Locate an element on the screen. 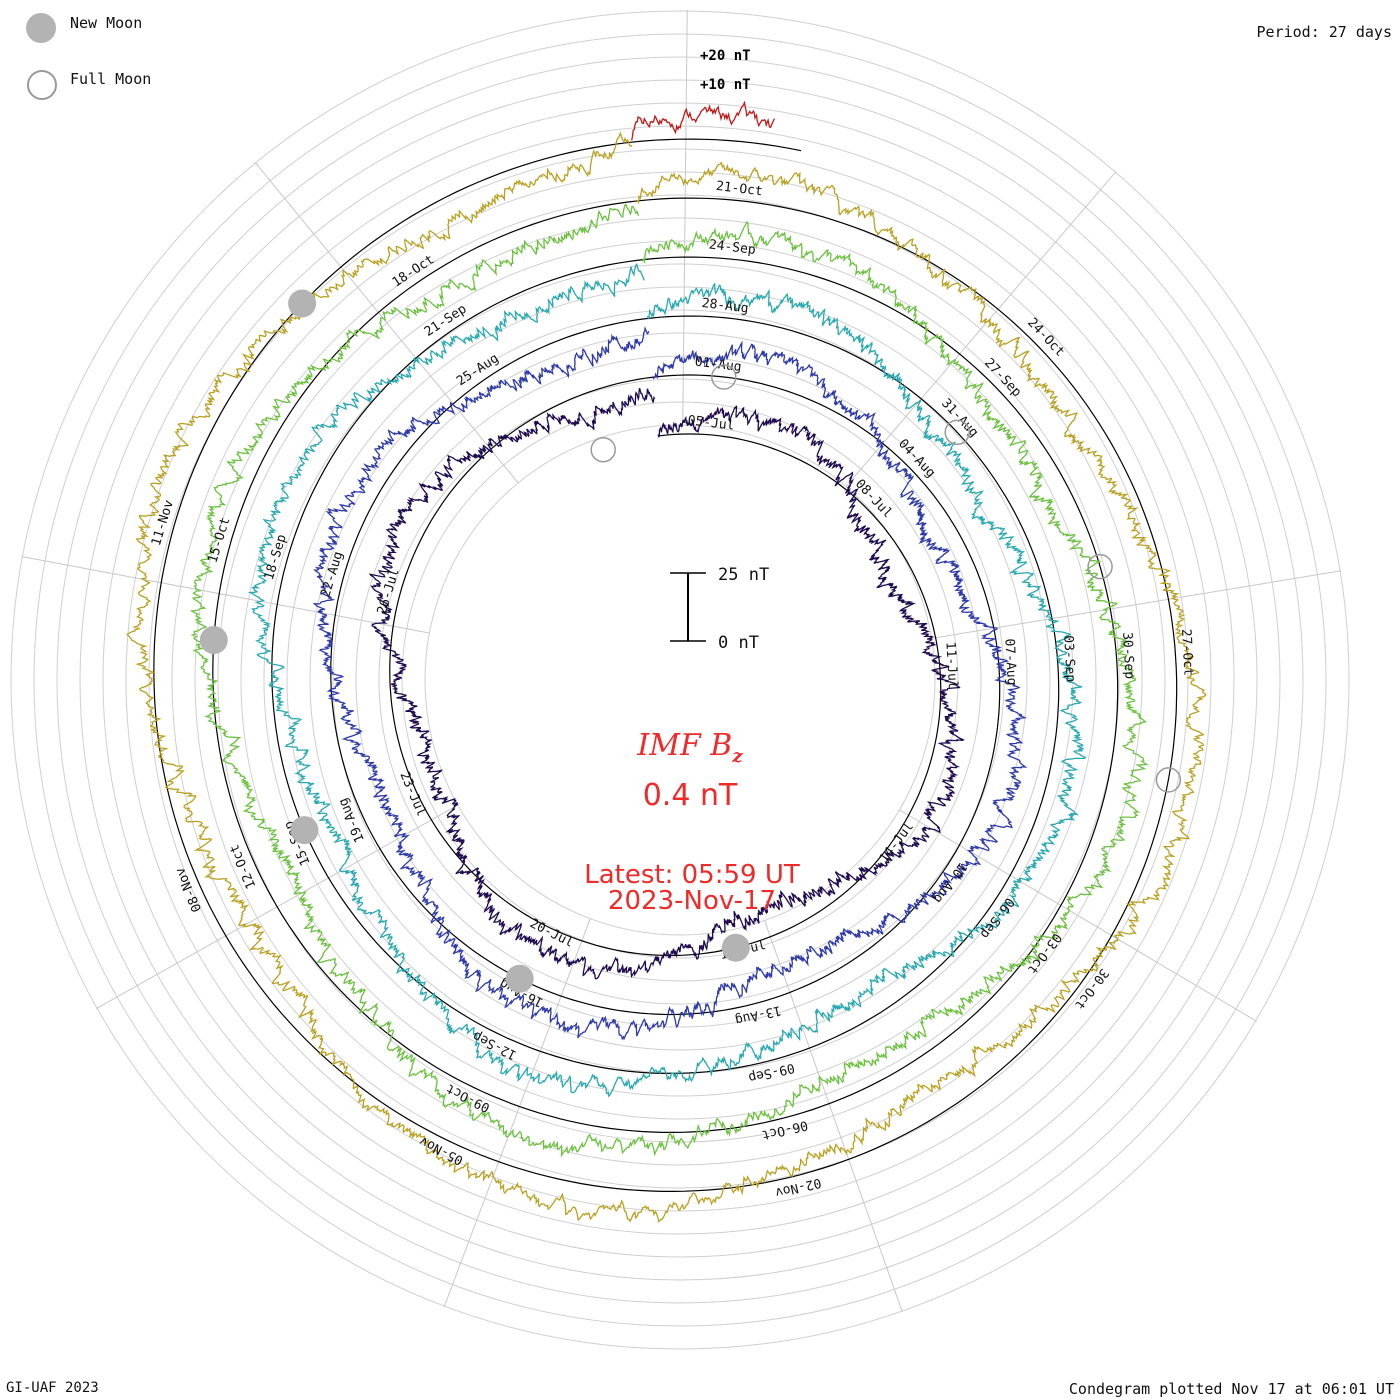 Image resolution: width=1400 pixels, height=1400 pixels. grid-circle is located at coordinates (680, 680).